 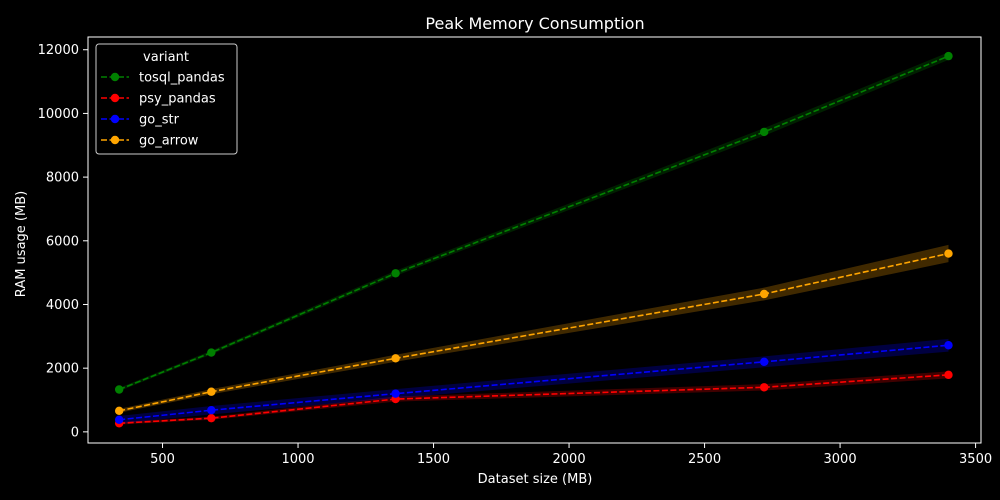 I want to click on x-tick-label: 1500, so click(x=433, y=459).